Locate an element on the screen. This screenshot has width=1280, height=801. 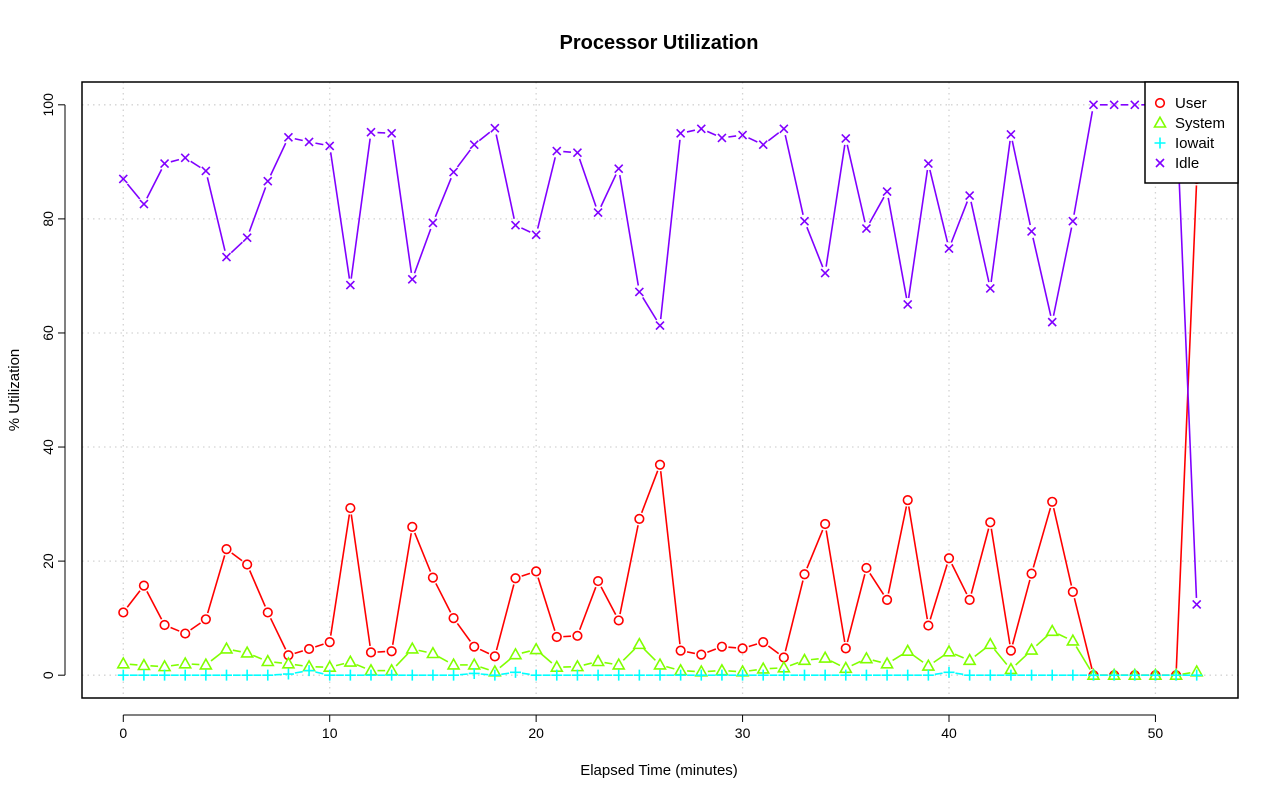
x-tick-label: 40 is located at coordinates (949, 733).